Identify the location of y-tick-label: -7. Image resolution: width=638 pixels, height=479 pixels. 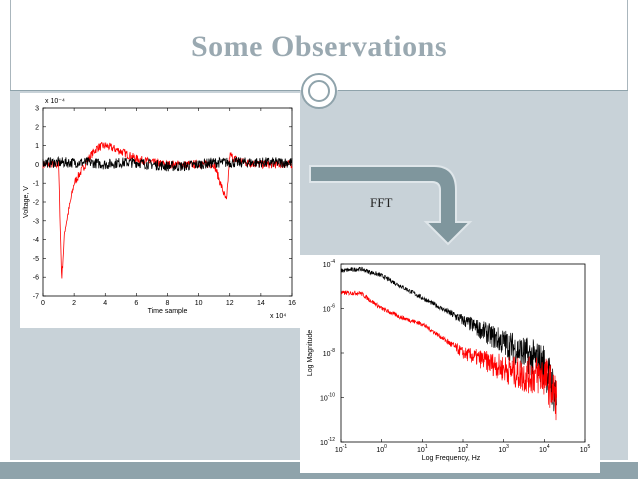
(36, 297).